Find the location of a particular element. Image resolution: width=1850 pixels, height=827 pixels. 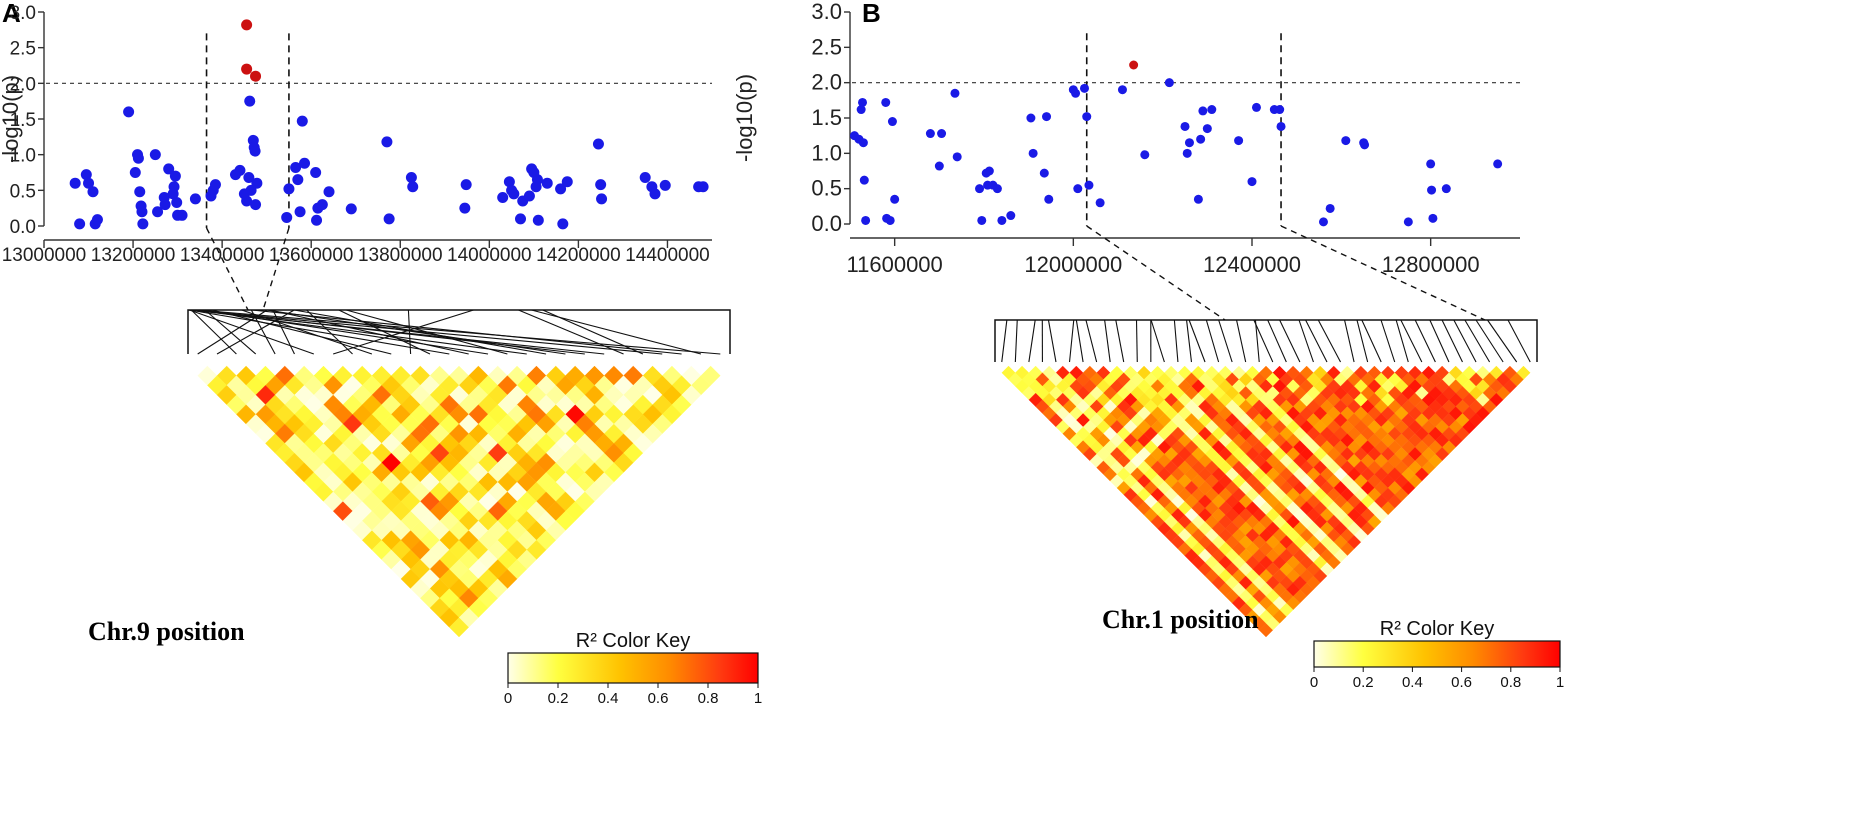

color-key-title: R² Color Key is located at coordinates (1437, 629).